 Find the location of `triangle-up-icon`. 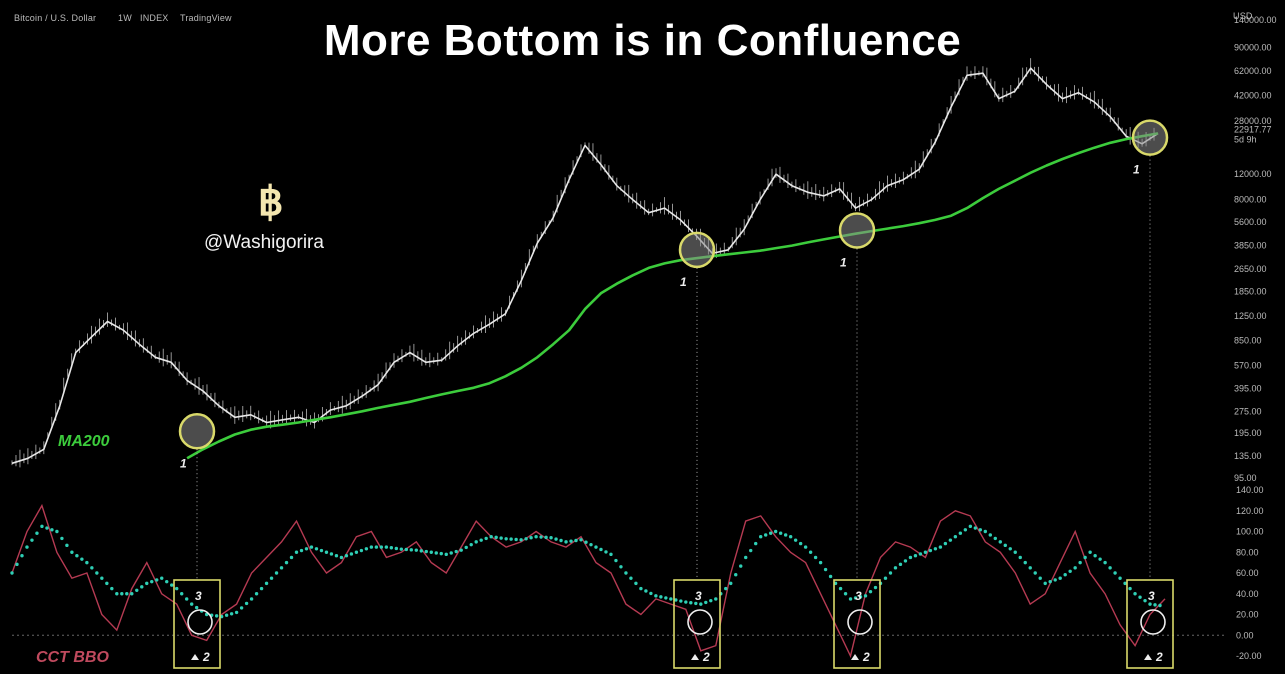

triangle-up-icon is located at coordinates (195, 657).